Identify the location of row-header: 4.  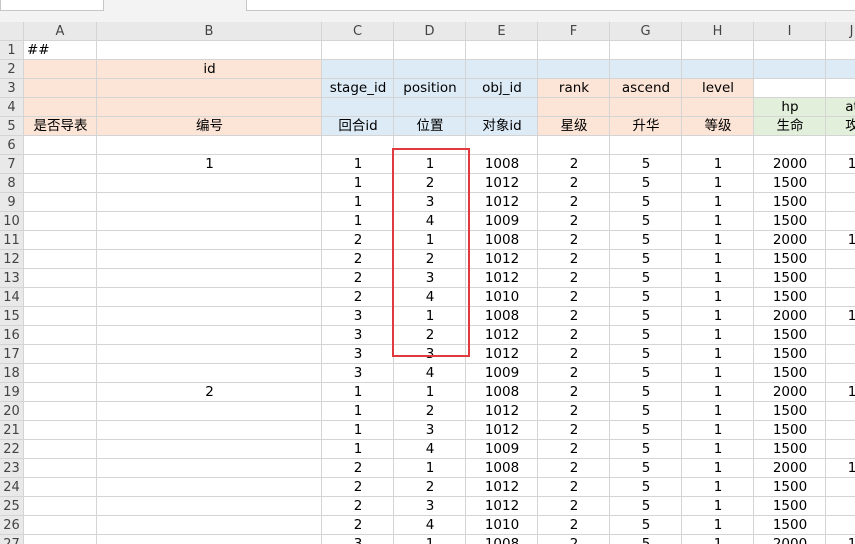
(12, 107).